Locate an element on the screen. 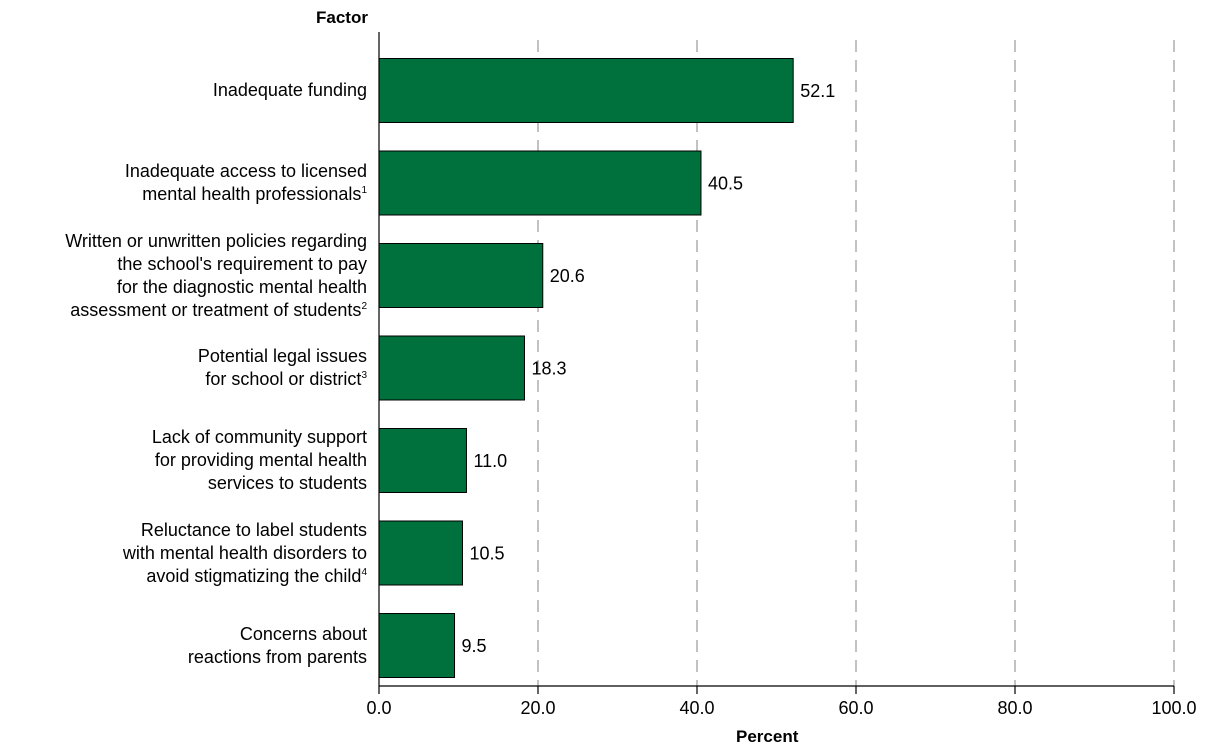  x-tick-label: 40.0 is located at coordinates (696, 708).